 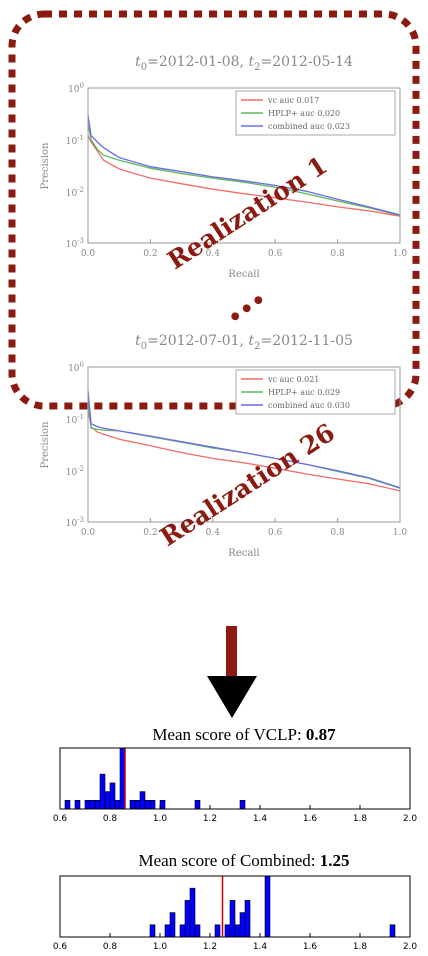 I want to click on realization-26-label: Realization 26, so click(x=247, y=485).